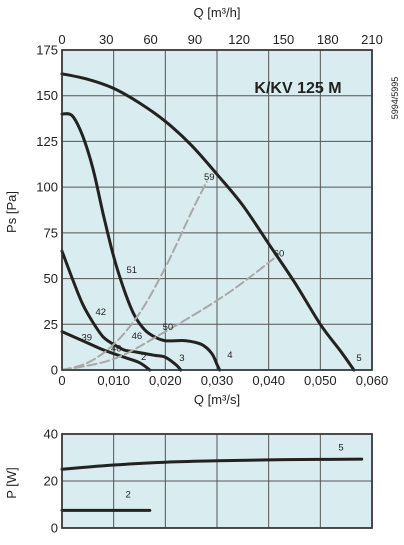 Image resolution: width=404 pixels, height=545 pixels. Describe the element at coordinates (11, 212) in the screenshot. I see `main-y-axis-label: Ps [Pa]` at that location.